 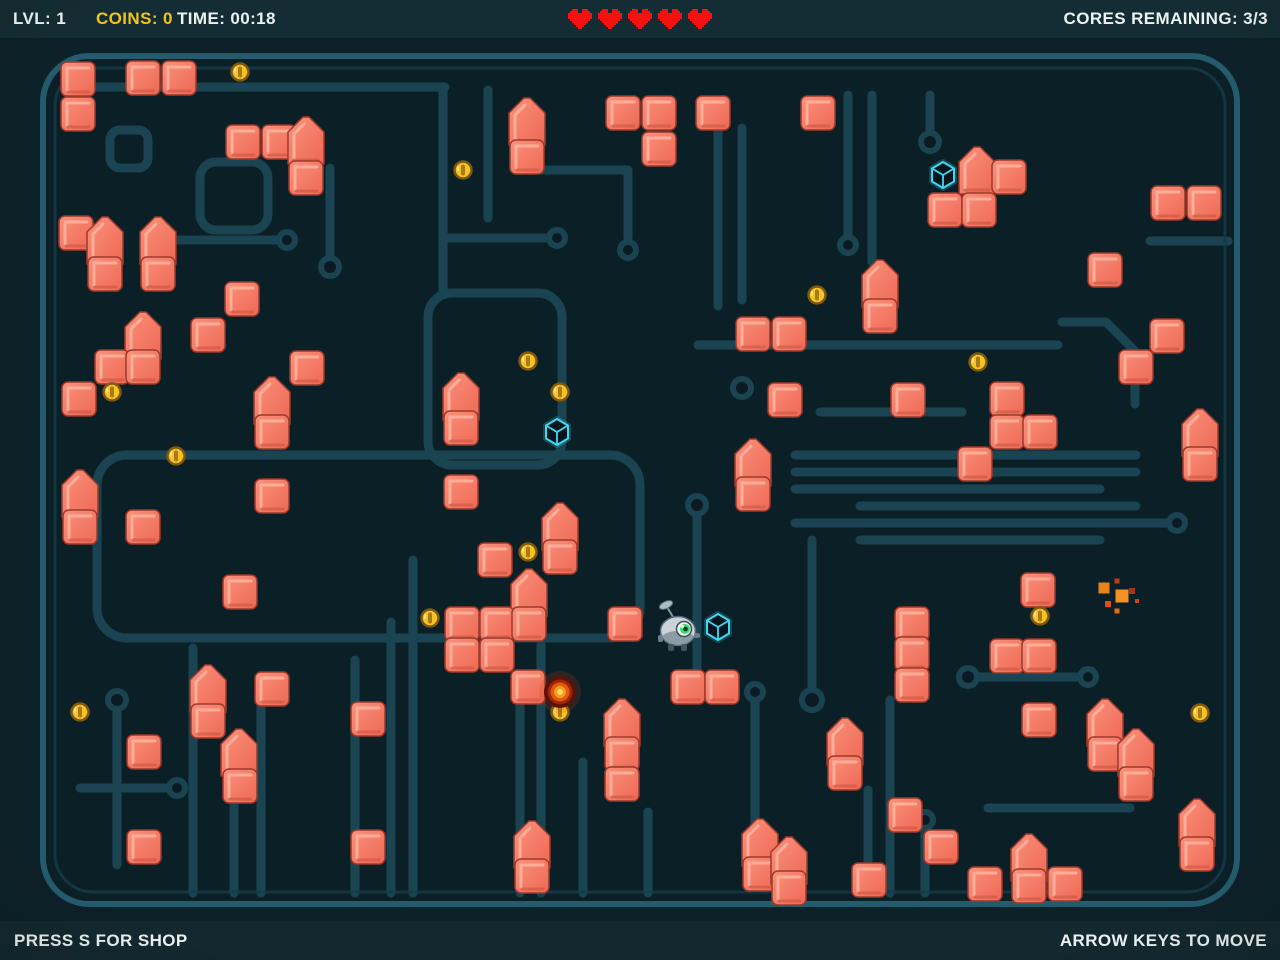 I want to click on enemy-orb, so click(x=560, y=692).